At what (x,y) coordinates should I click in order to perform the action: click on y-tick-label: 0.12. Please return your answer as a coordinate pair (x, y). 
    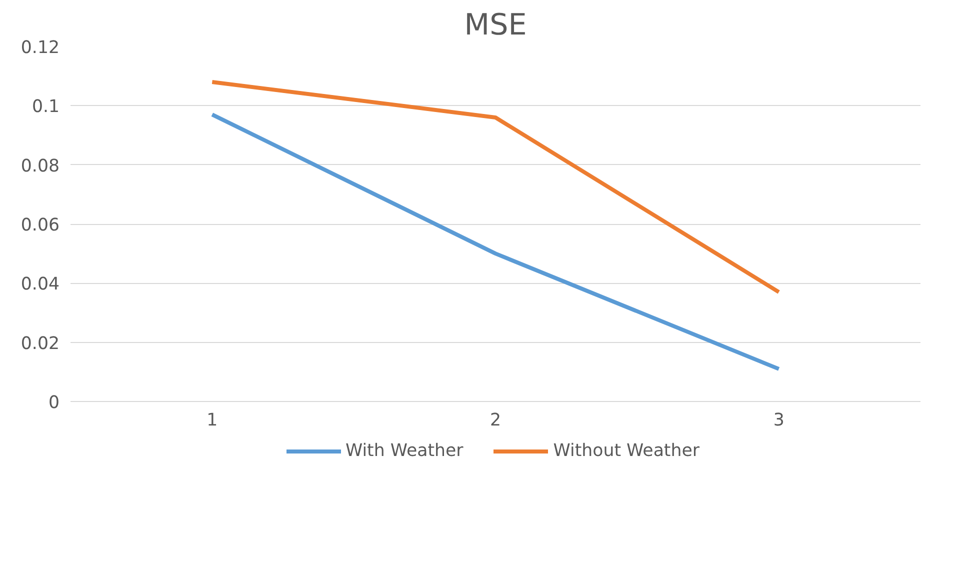
    Looking at the image, I should click on (40, 48).